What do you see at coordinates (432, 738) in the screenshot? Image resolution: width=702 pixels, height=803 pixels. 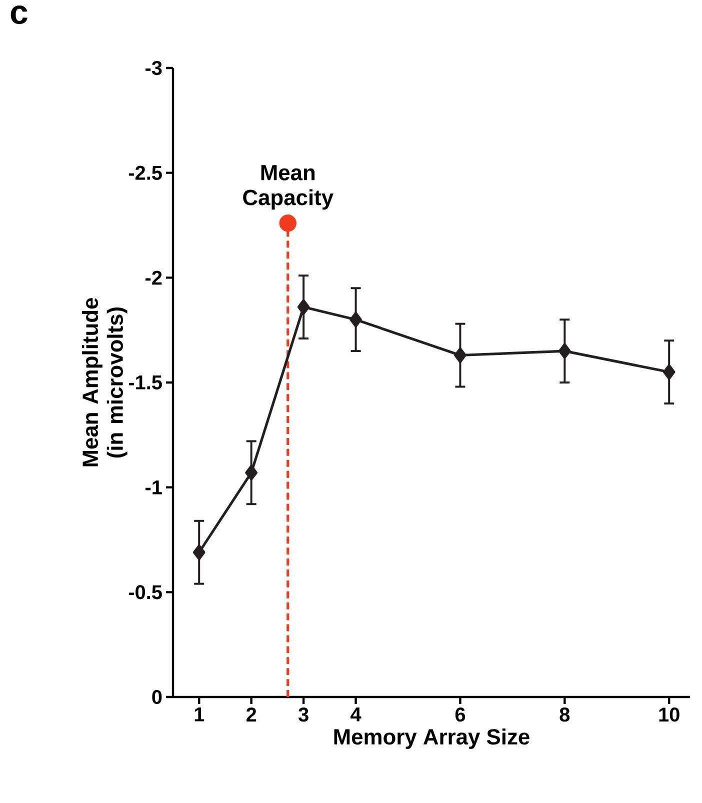 I see `x-axis-title: Memory Array Size` at bounding box center [432, 738].